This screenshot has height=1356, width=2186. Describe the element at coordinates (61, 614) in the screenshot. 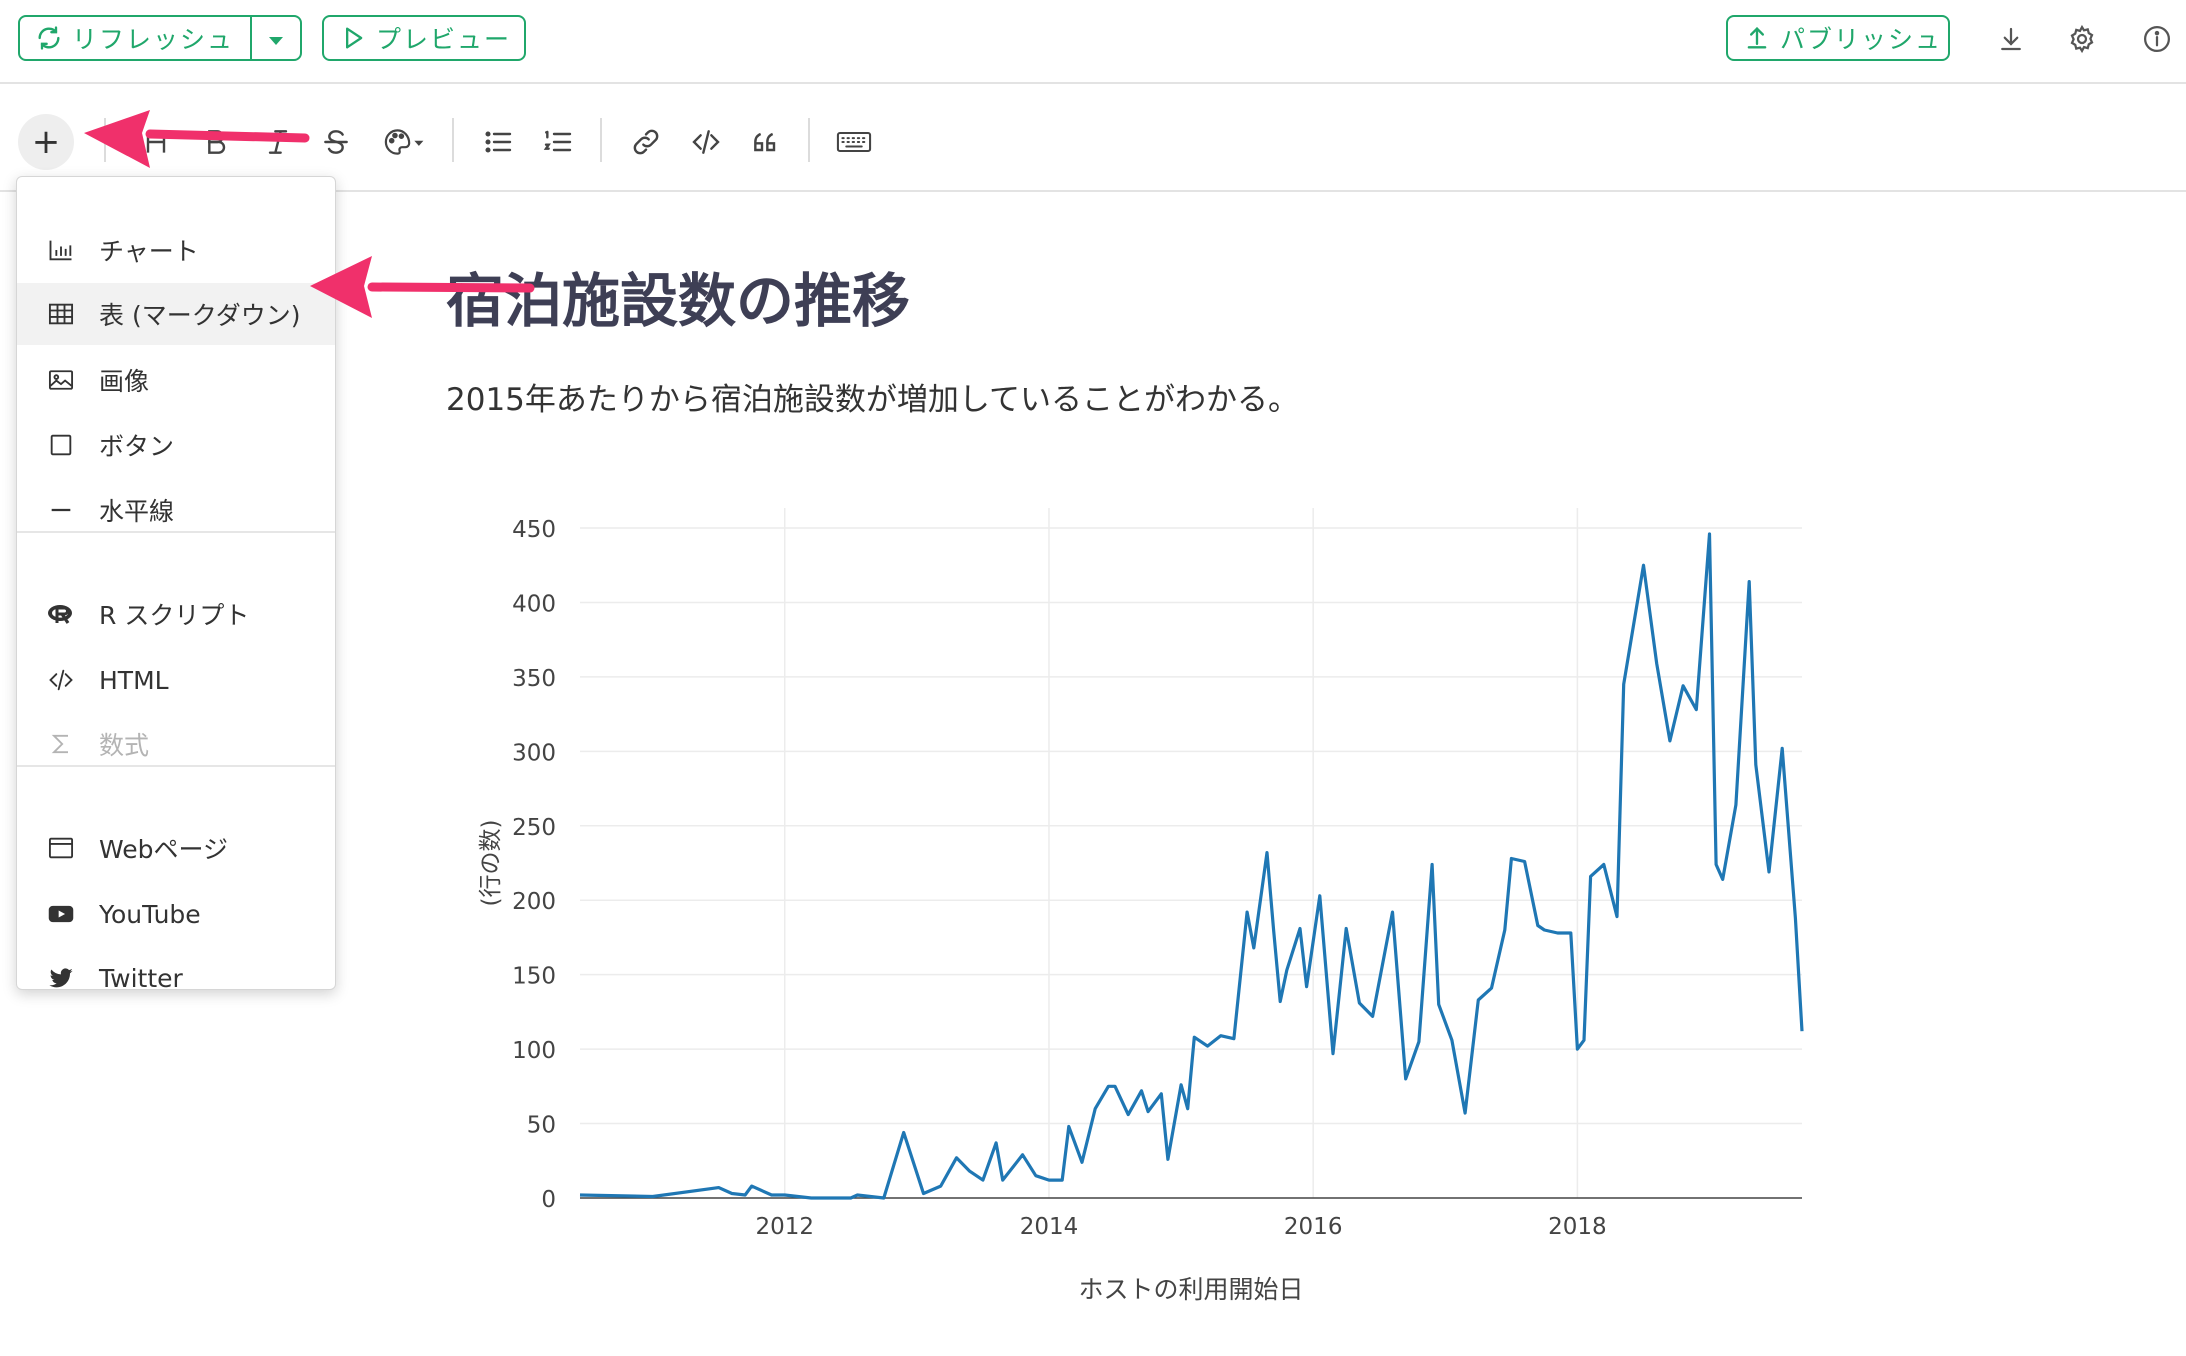

I see `r-script-icon` at that location.